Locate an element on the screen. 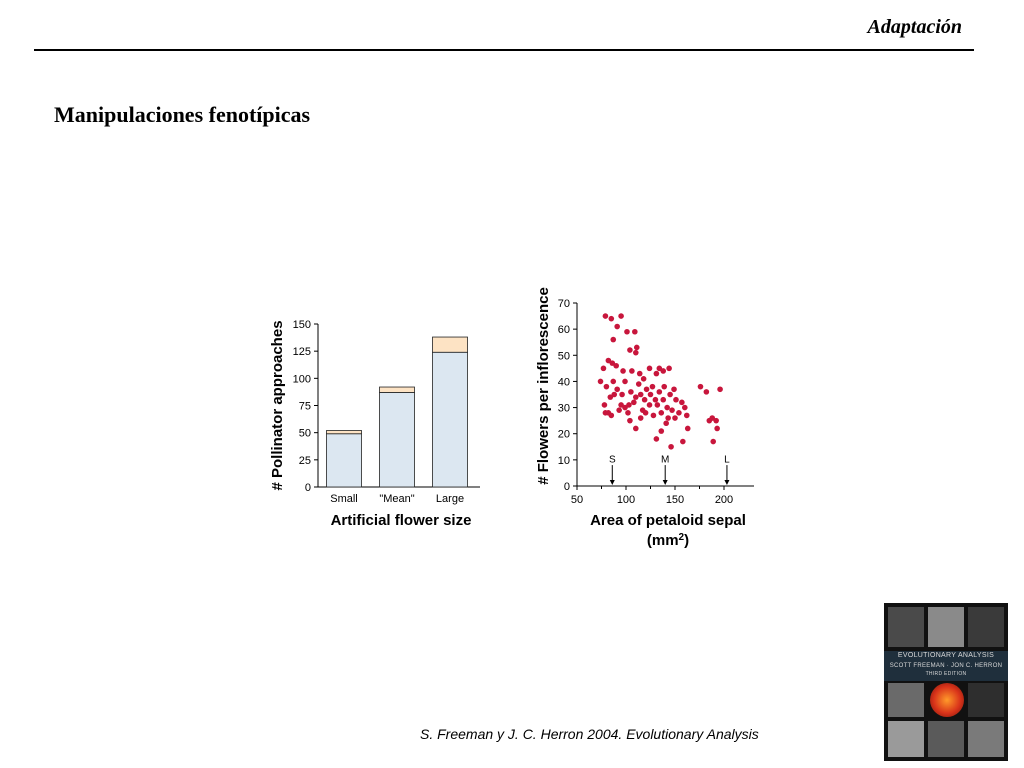 Image resolution: width=1024 pixels, height=768 pixels. y-tick-label: 20 is located at coordinates (564, 435).